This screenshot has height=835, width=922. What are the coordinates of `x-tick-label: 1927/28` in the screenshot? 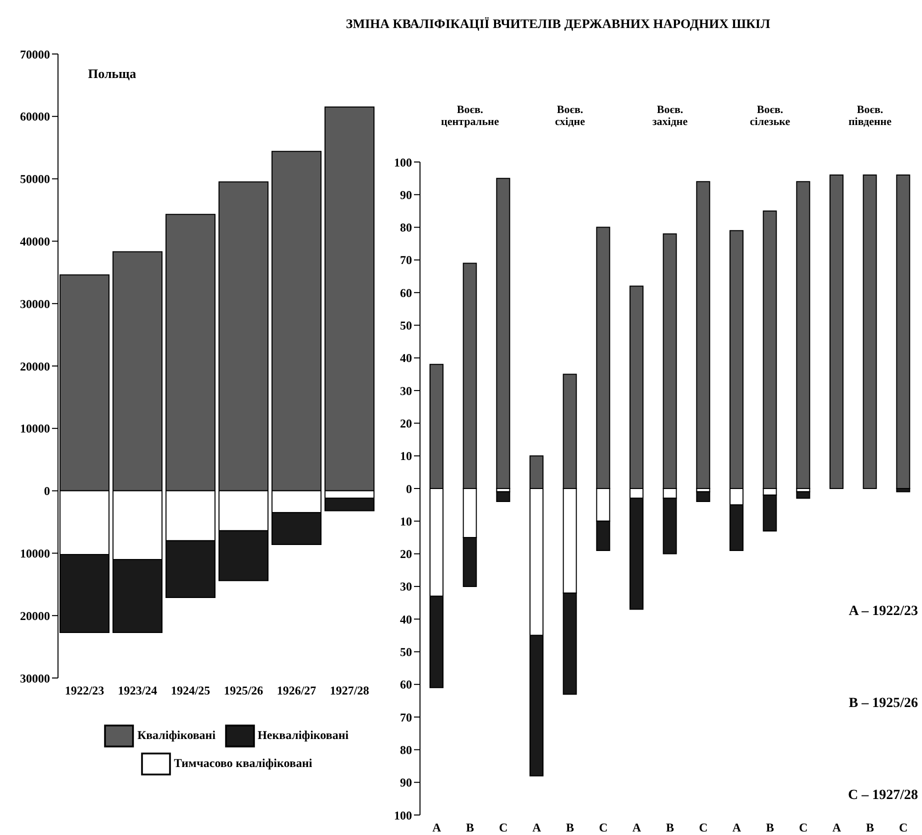 It's located at (350, 691).